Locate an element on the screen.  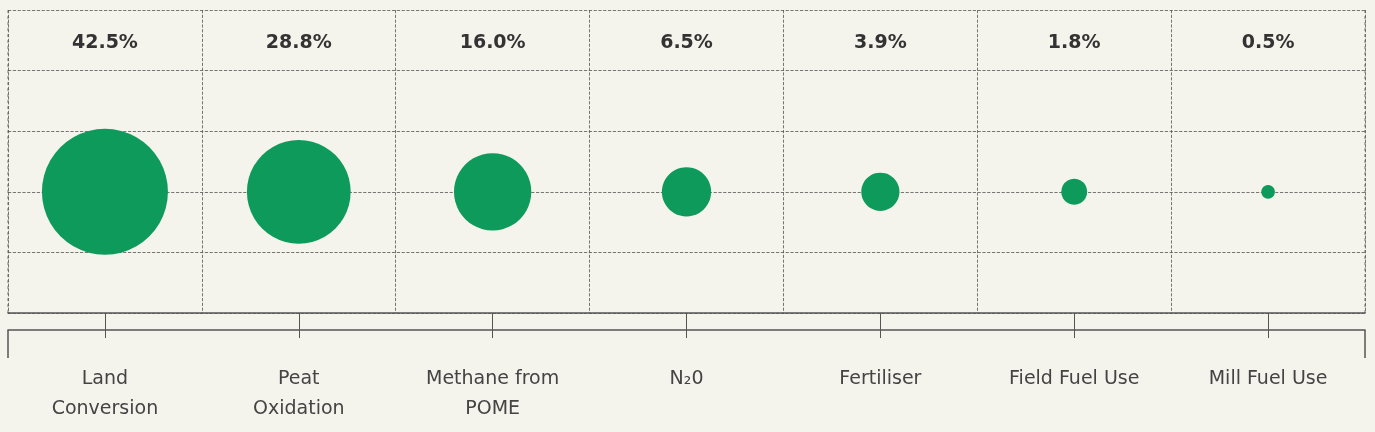
category-label: N₂0 is located at coordinates (686, 377).